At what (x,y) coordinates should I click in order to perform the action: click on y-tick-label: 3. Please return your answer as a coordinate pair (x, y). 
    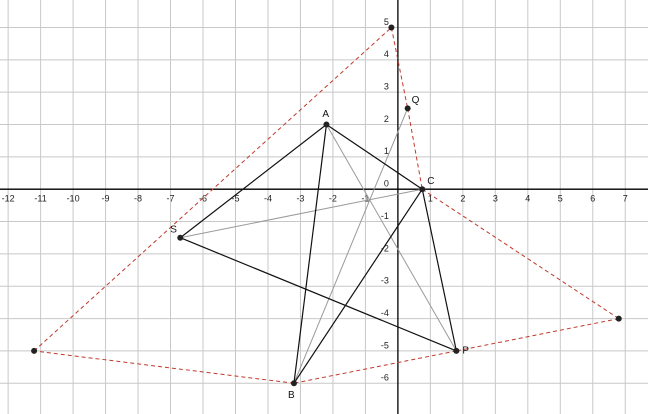
    Looking at the image, I should click on (386, 87).